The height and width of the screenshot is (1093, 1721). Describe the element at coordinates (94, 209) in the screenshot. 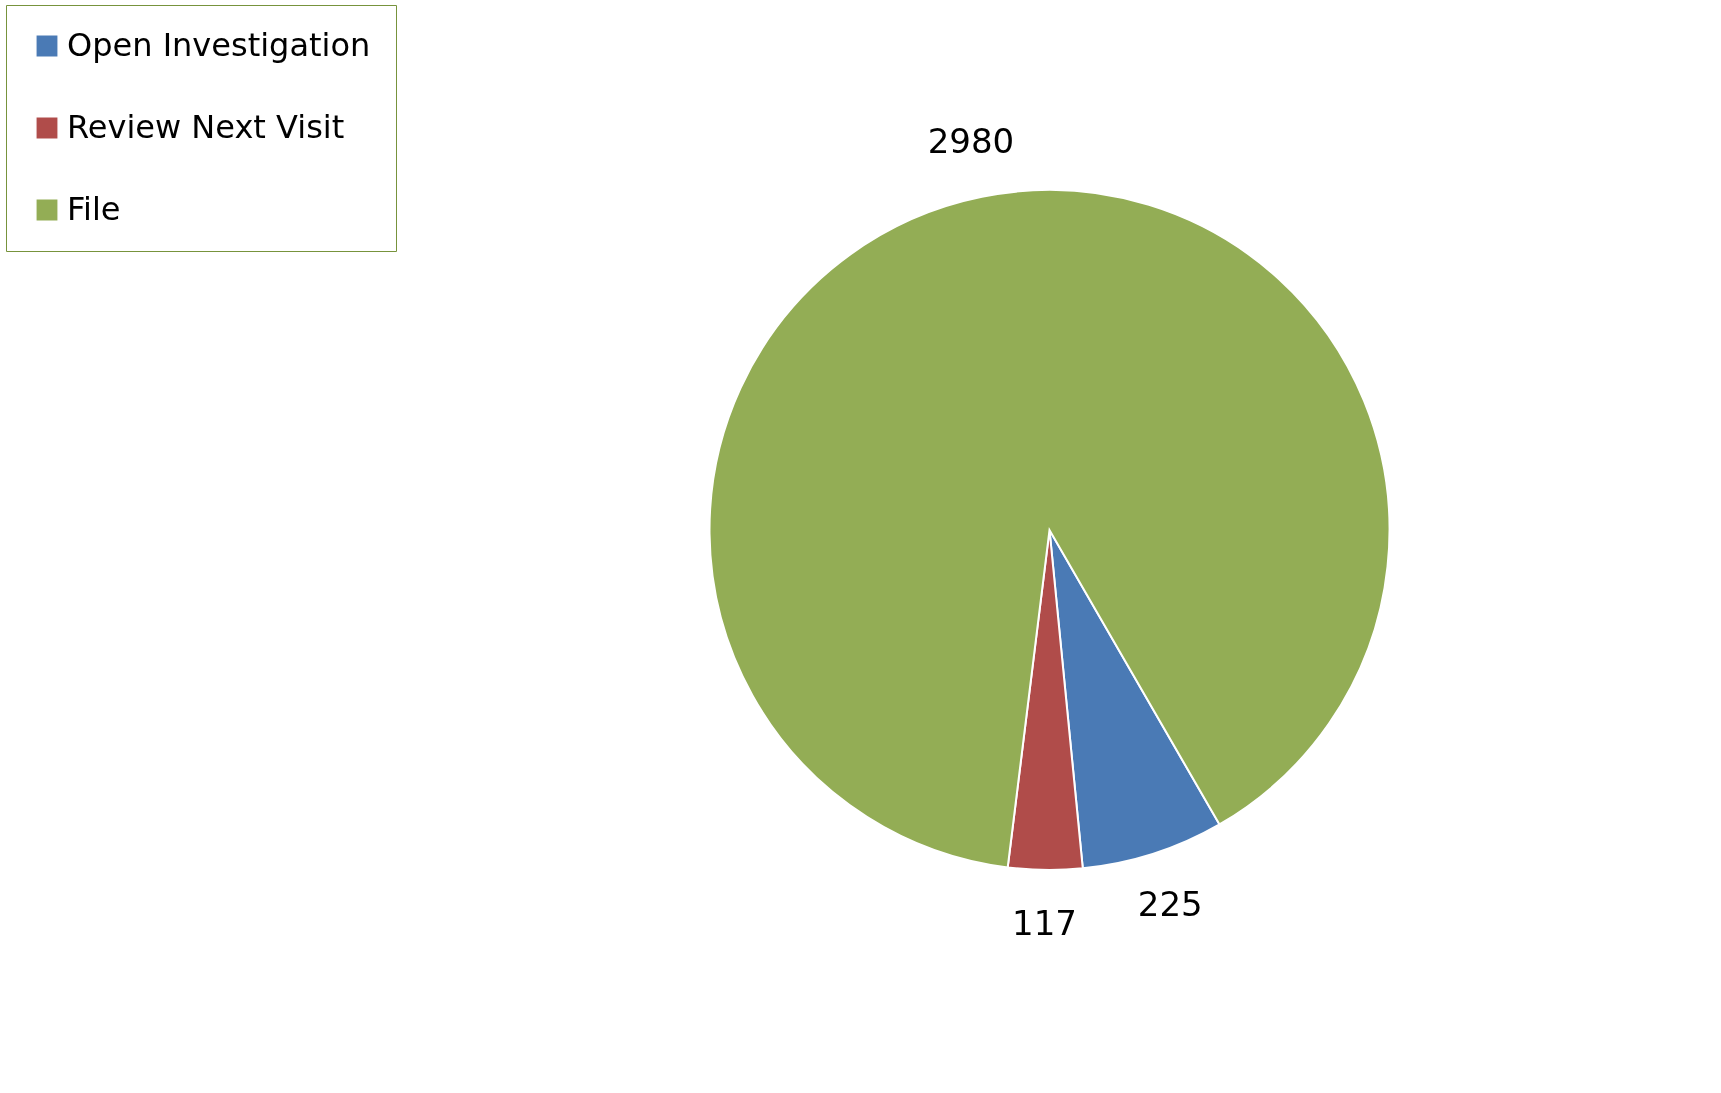

I see `legend-label: File` at that location.